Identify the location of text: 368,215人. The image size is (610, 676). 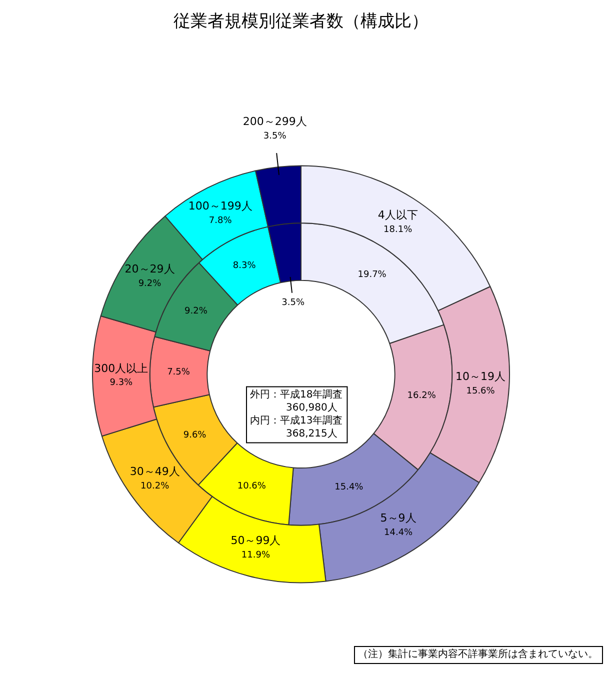
(312, 434).